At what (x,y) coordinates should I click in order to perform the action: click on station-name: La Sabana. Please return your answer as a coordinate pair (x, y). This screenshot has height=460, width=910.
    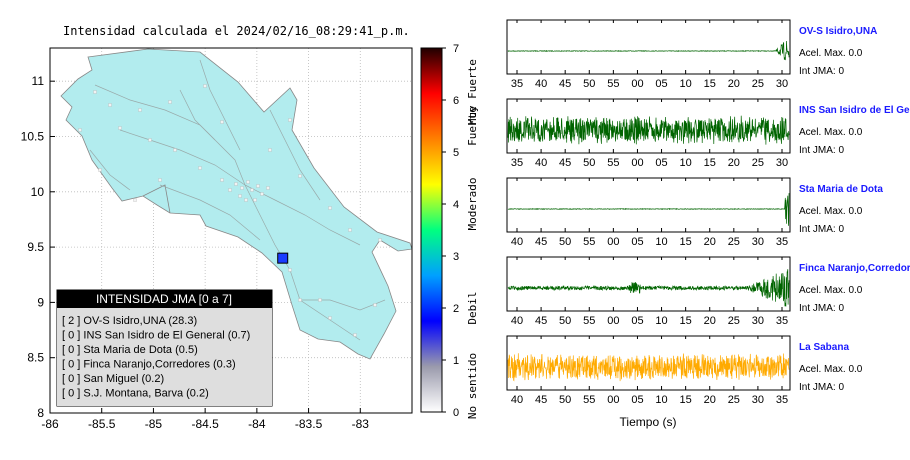
    Looking at the image, I should click on (824, 347).